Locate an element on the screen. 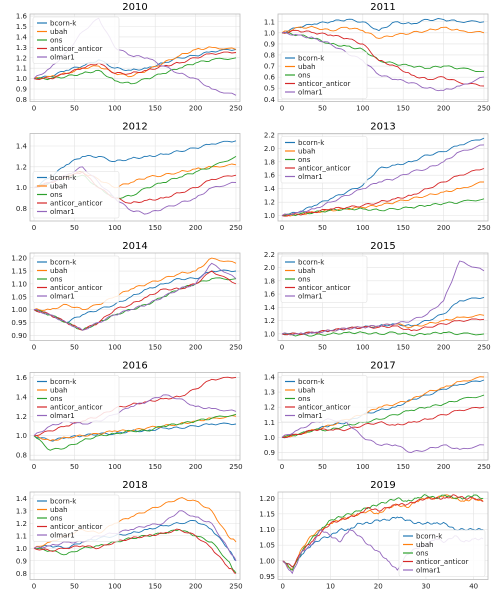 Image resolution: width=497 pixels, height=600 pixels. y-tick-label: 1.10 is located at coordinates (19, 284).